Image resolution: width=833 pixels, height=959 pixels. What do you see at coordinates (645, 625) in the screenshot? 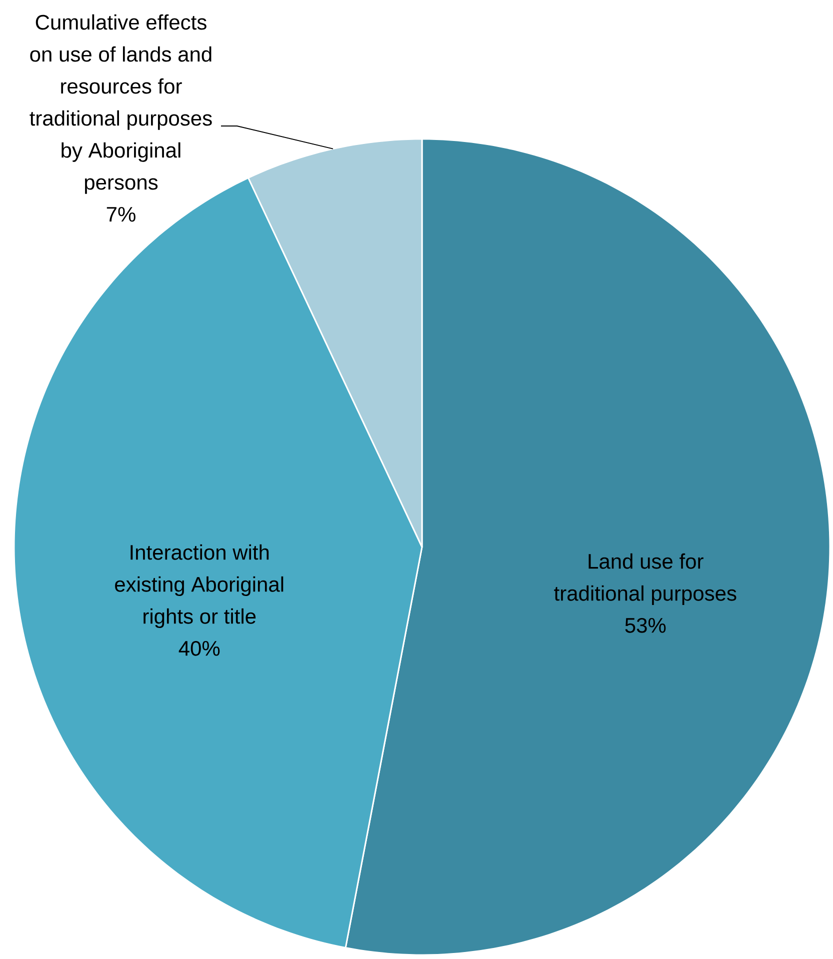
I see `data-label: 53%` at bounding box center [645, 625].